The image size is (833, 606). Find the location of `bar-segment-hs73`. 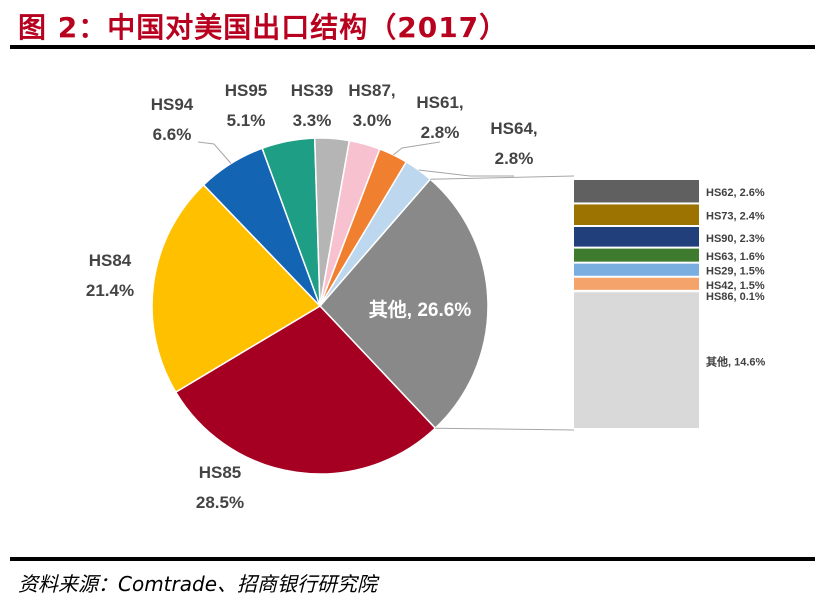

bar-segment-hs73 is located at coordinates (636, 214).